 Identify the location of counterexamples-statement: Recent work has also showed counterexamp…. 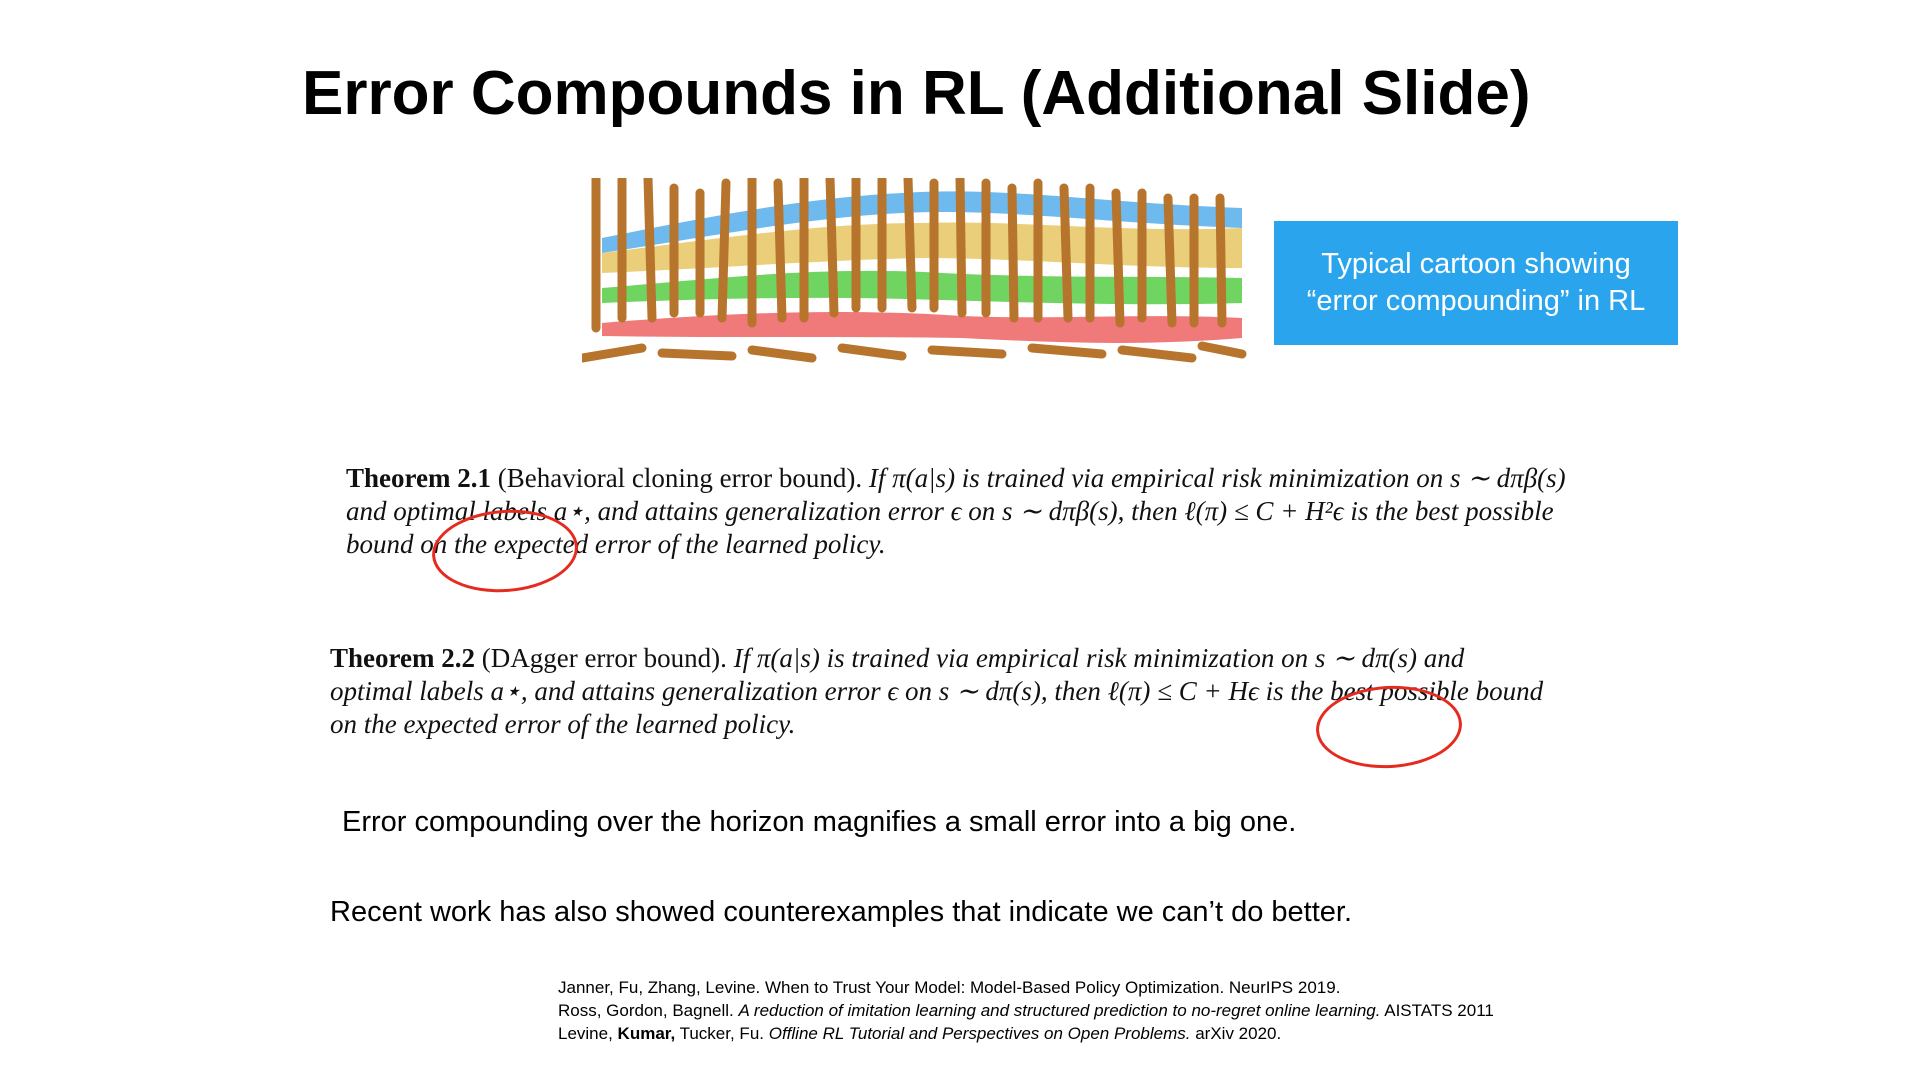
(841, 912).